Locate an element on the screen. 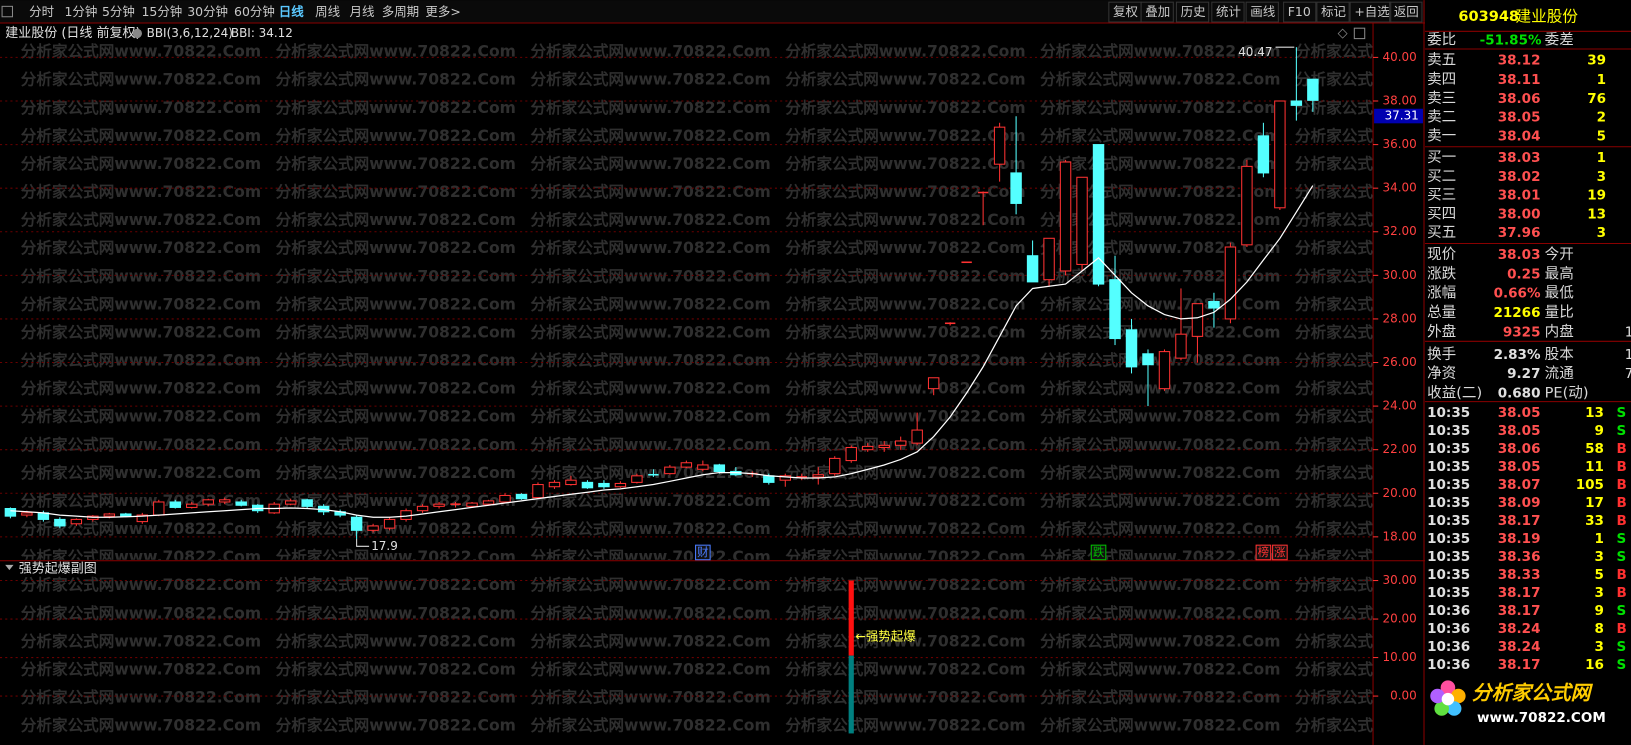  stat-label: 涨幅 is located at coordinates (1441, 293).